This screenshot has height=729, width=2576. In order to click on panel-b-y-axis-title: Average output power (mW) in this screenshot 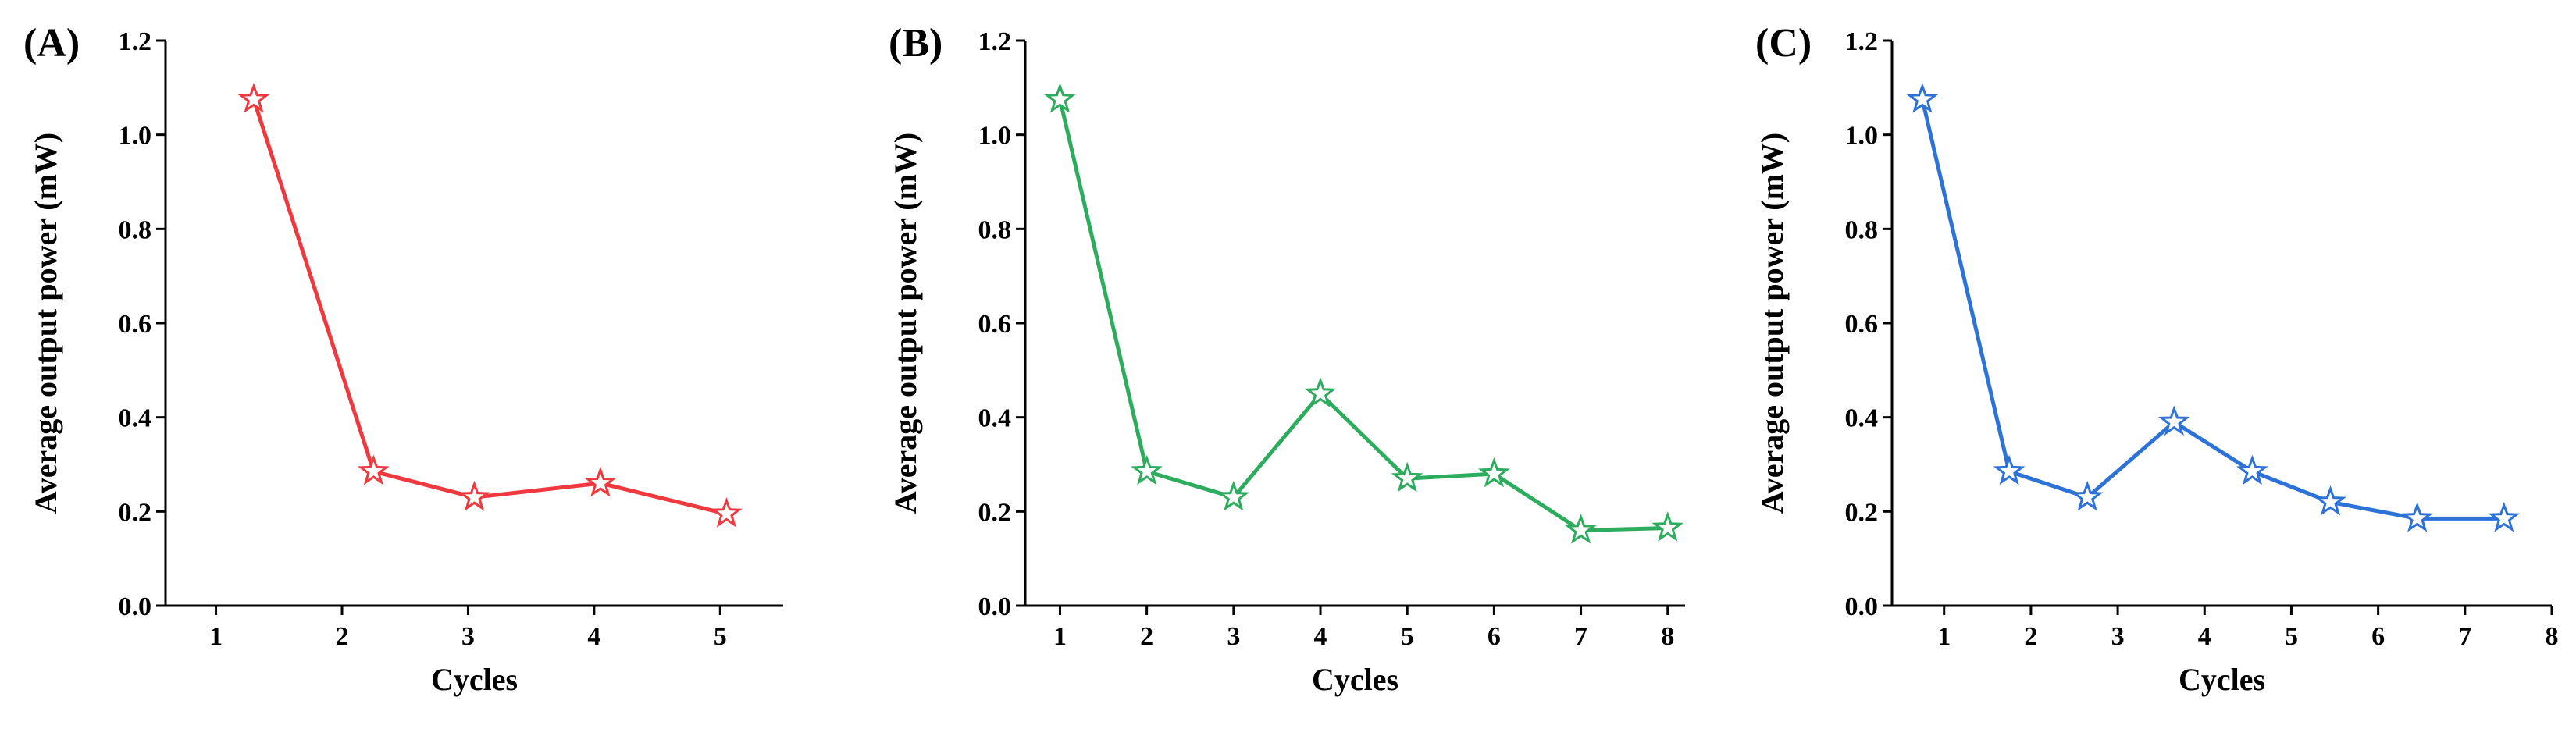, I will do `click(905, 323)`.